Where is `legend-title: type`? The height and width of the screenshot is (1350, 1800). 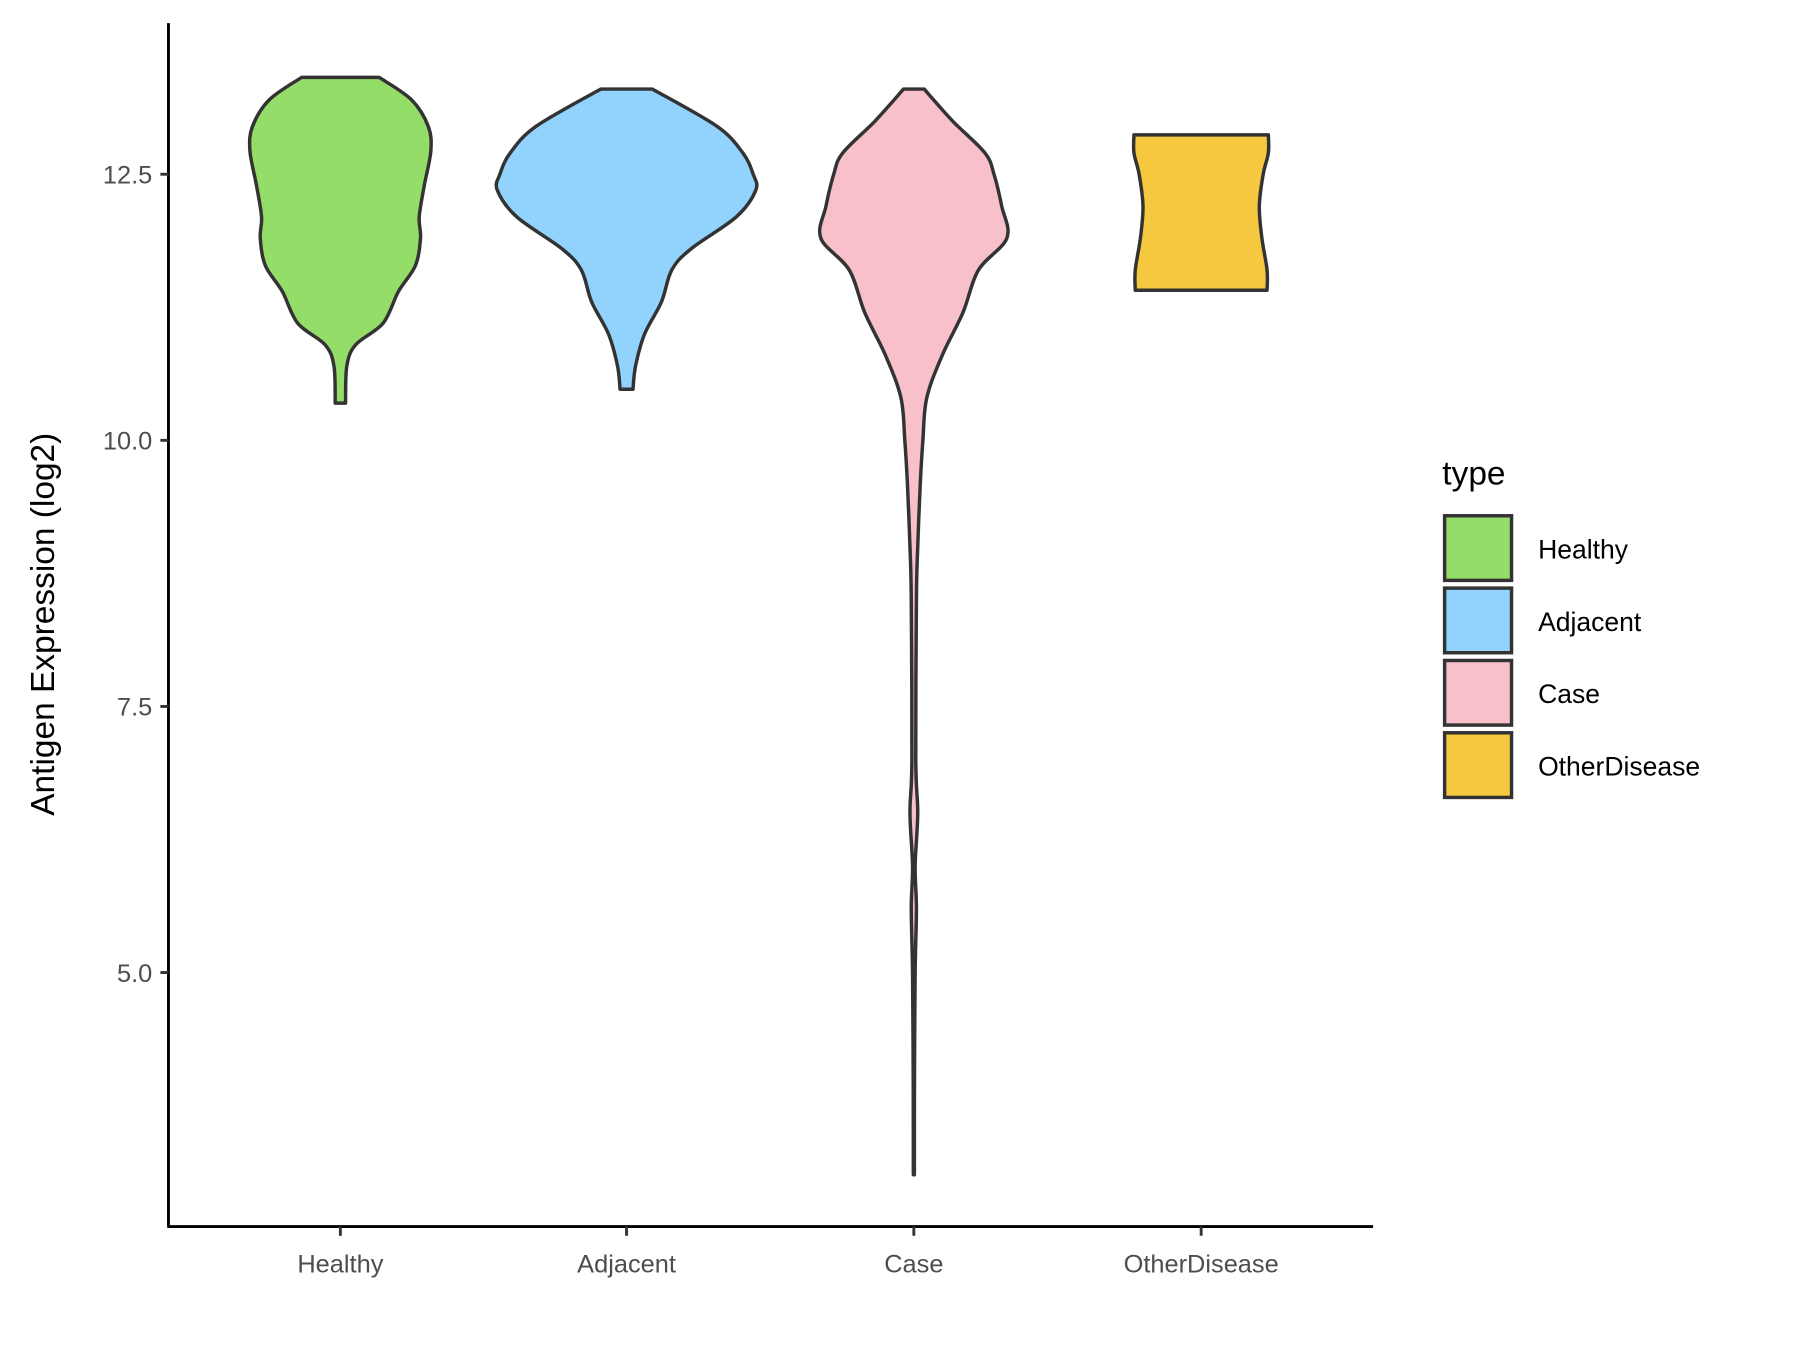
legend-title: type is located at coordinates (1473, 474).